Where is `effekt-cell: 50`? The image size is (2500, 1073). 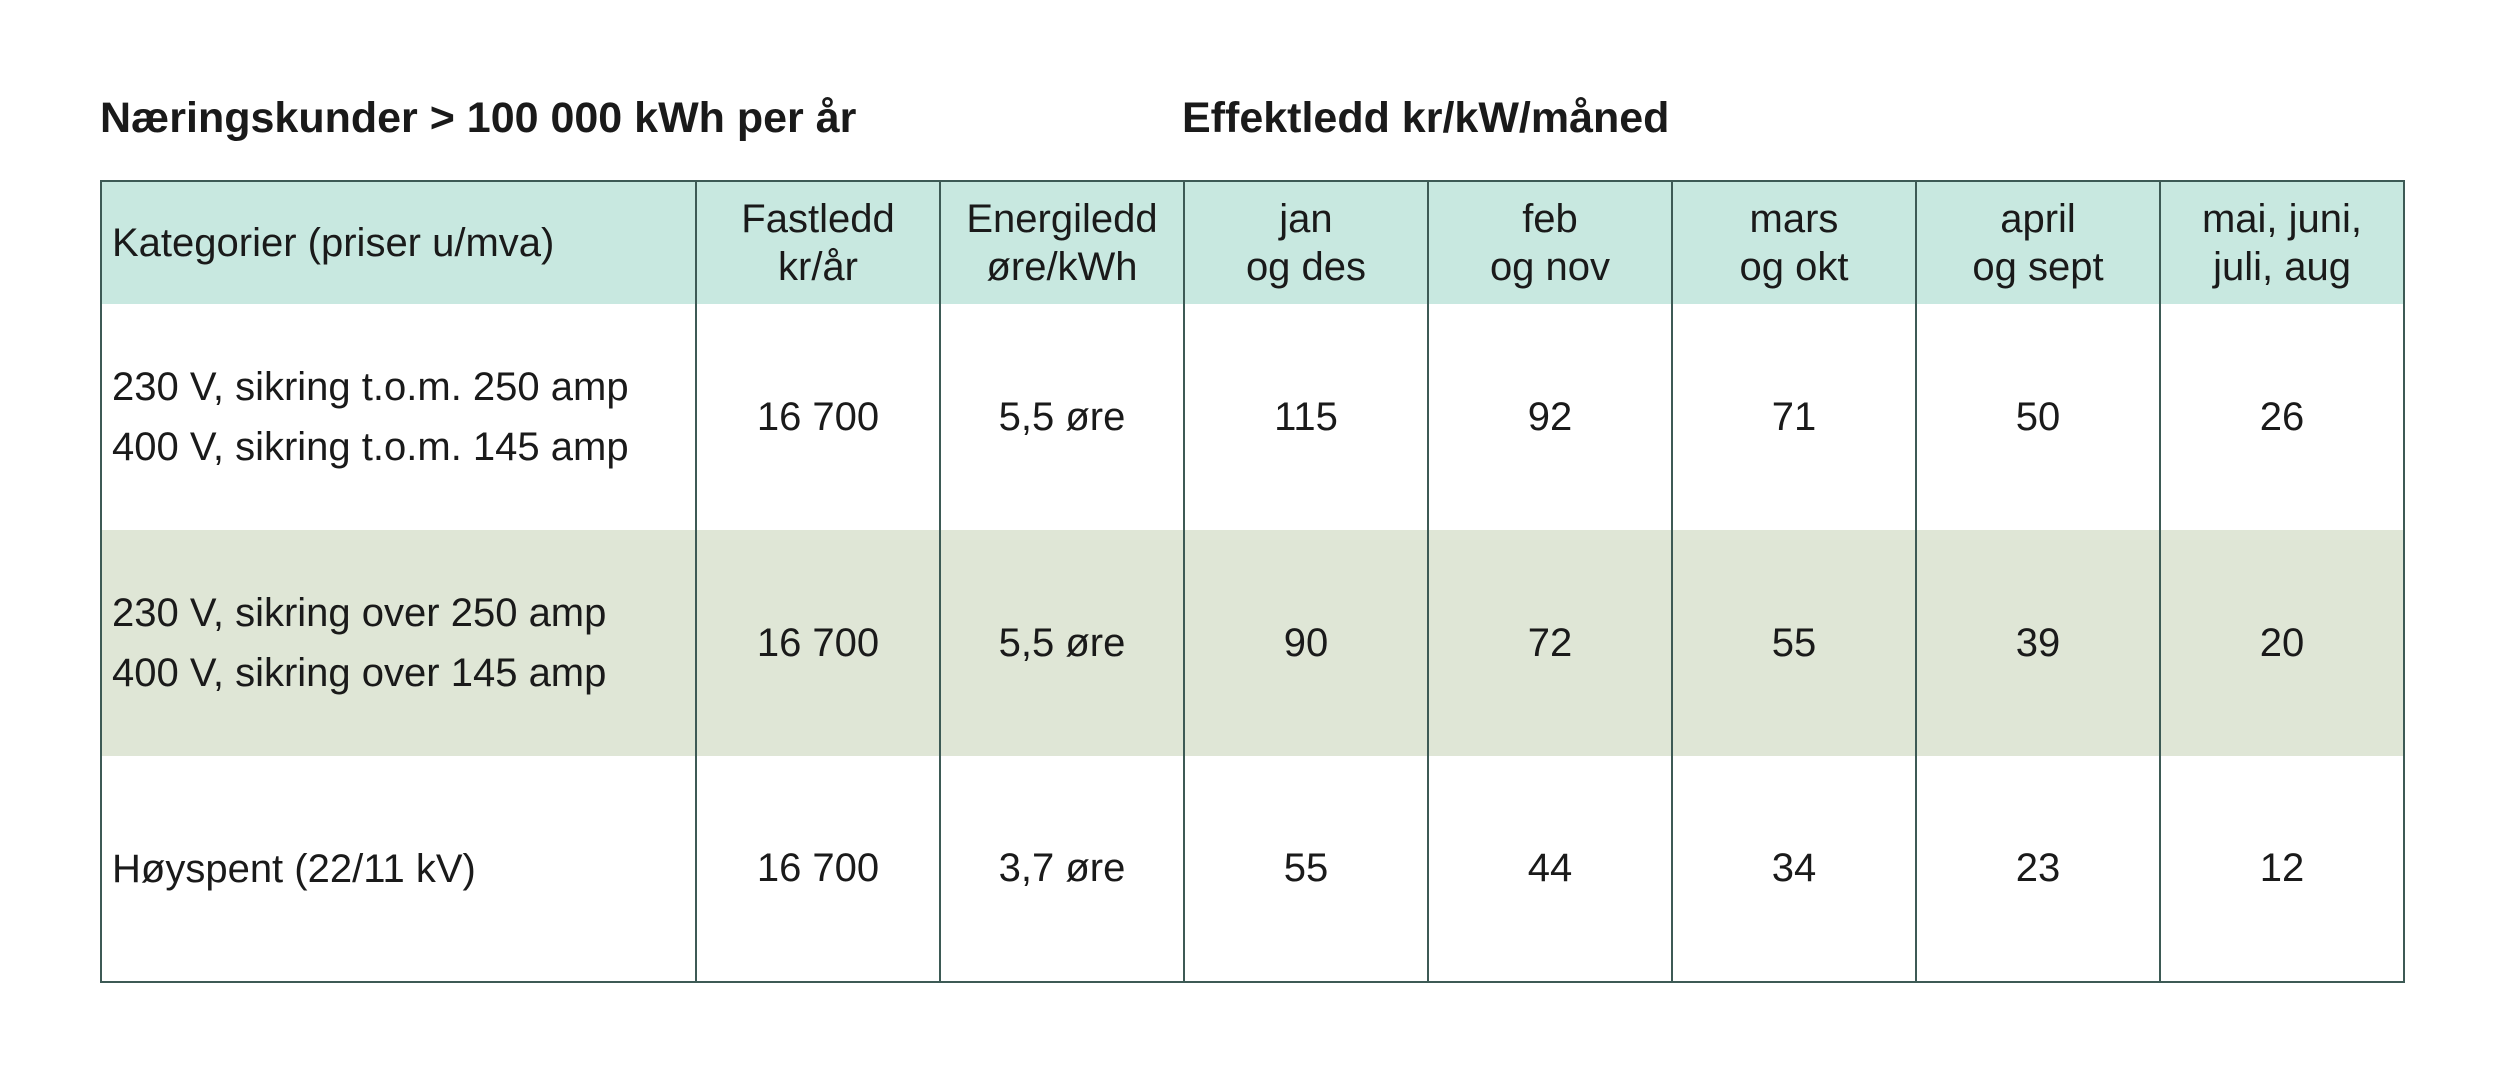 effekt-cell: 50 is located at coordinates (2038, 417).